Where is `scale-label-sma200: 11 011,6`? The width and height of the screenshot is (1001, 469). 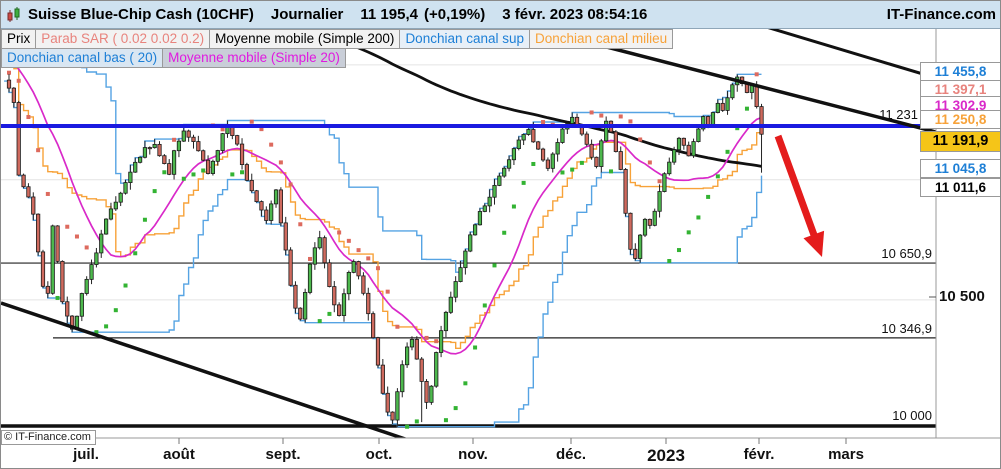 scale-label-sma200: 11 011,6 is located at coordinates (960, 187).